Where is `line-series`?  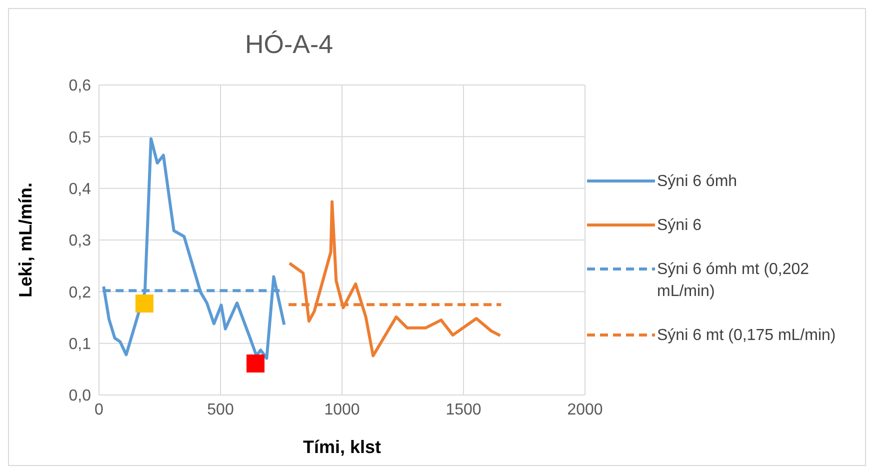
line-series is located at coordinates (395, 279).